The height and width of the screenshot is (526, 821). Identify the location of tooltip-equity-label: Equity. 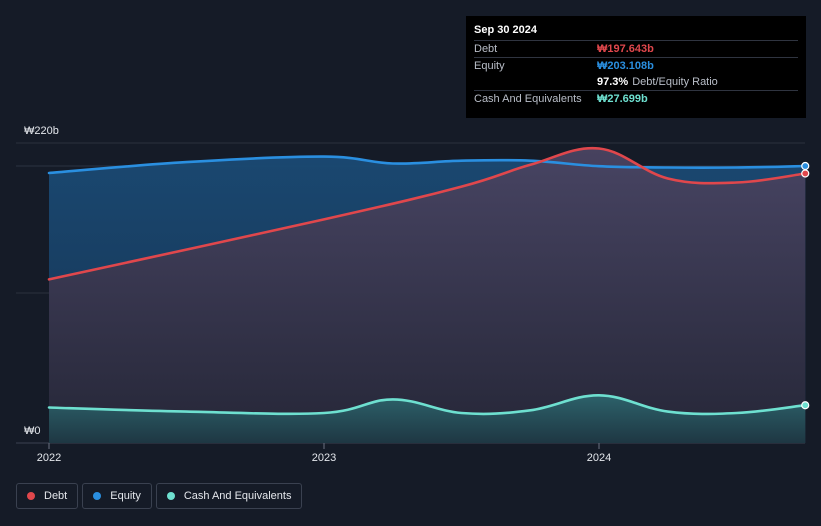
(489, 66).